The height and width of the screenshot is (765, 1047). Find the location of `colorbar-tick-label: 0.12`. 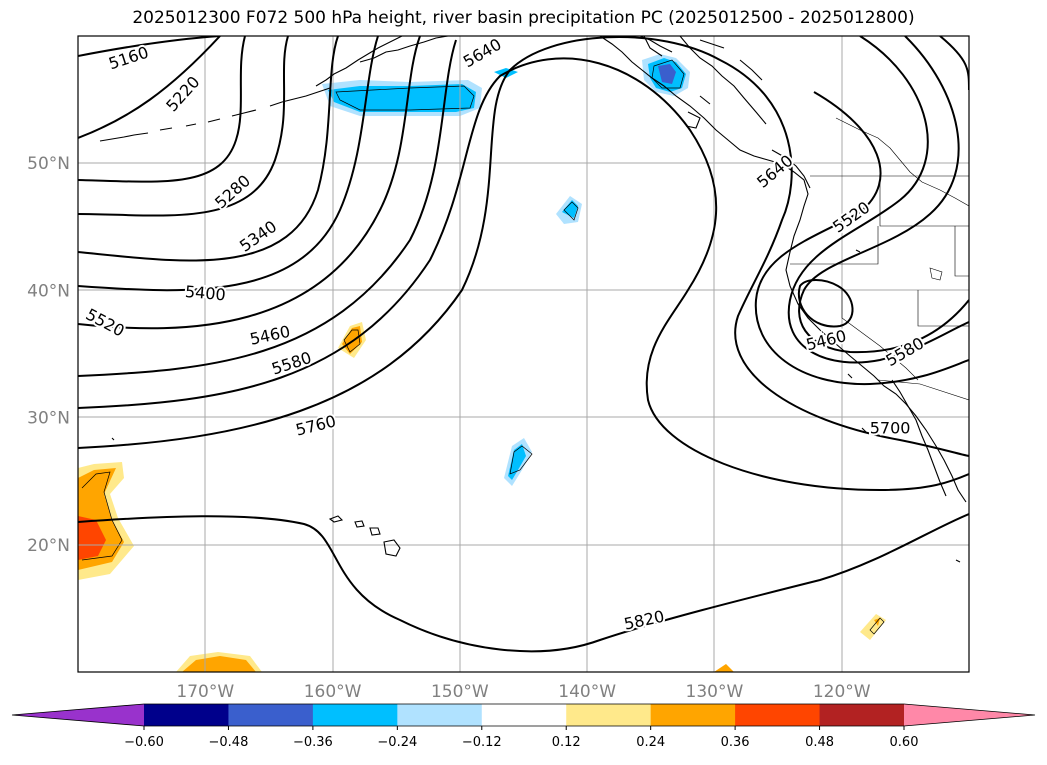

colorbar-tick-label: 0.12 is located at coordinates (566, 742).